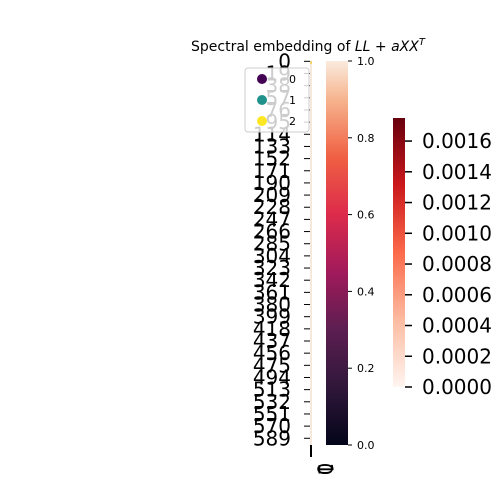  Describe the element at coordinates (366, 61) in the screenshot. I see `colorbar-rocket-tick-label: 1.0` at that location.